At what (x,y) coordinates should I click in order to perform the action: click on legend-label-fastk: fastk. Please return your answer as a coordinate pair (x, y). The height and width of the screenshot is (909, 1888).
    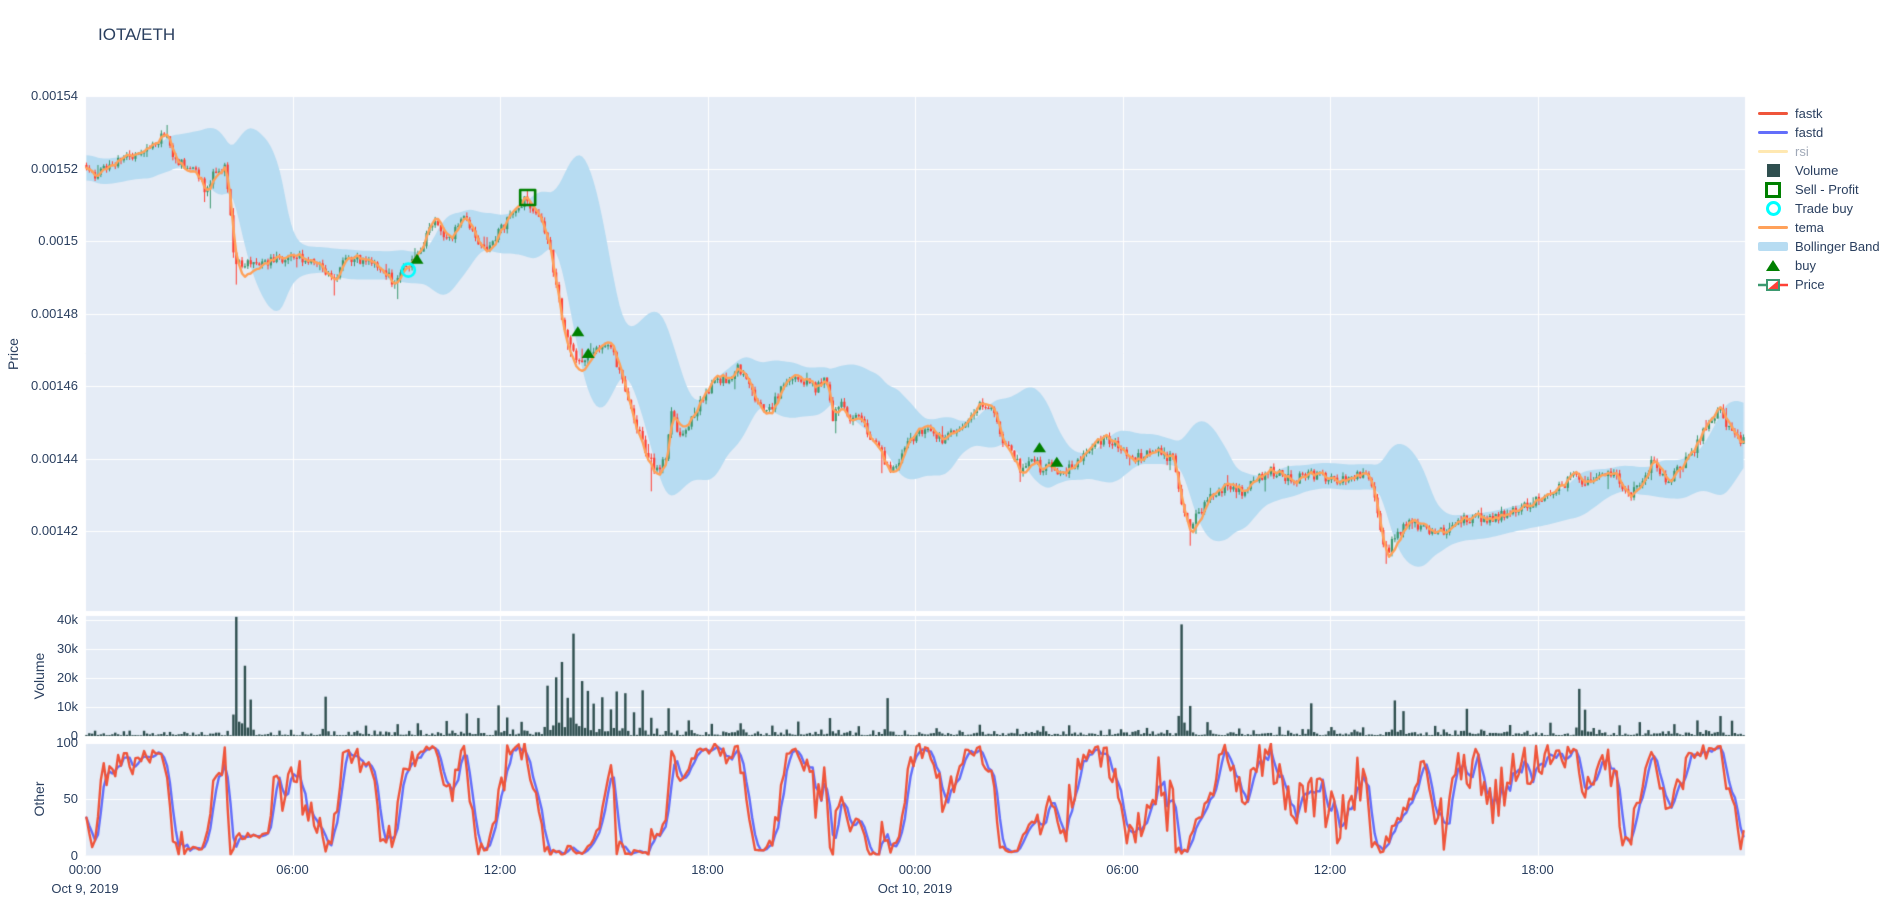
    Looking at the image, I should click on (1809, 113).